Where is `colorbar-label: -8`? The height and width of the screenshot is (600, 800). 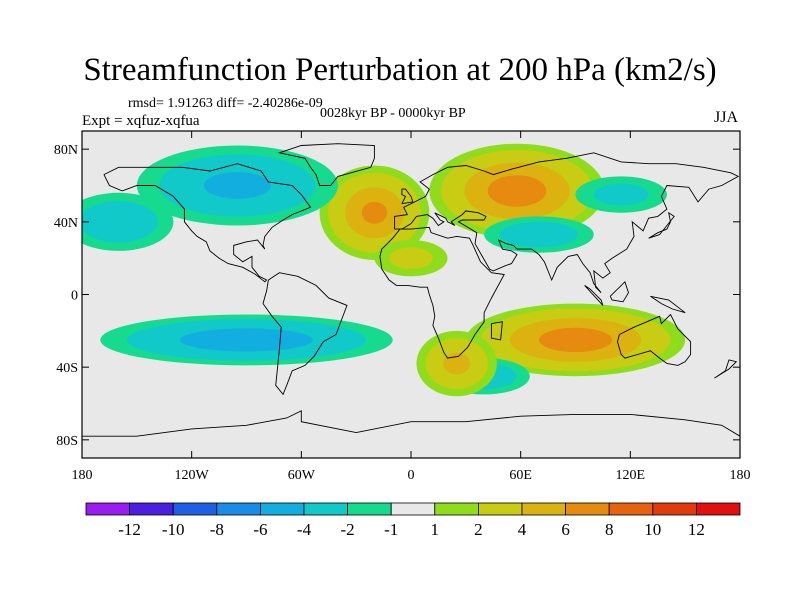
colorbar-label: -8 is located at coordinates (217, 529).